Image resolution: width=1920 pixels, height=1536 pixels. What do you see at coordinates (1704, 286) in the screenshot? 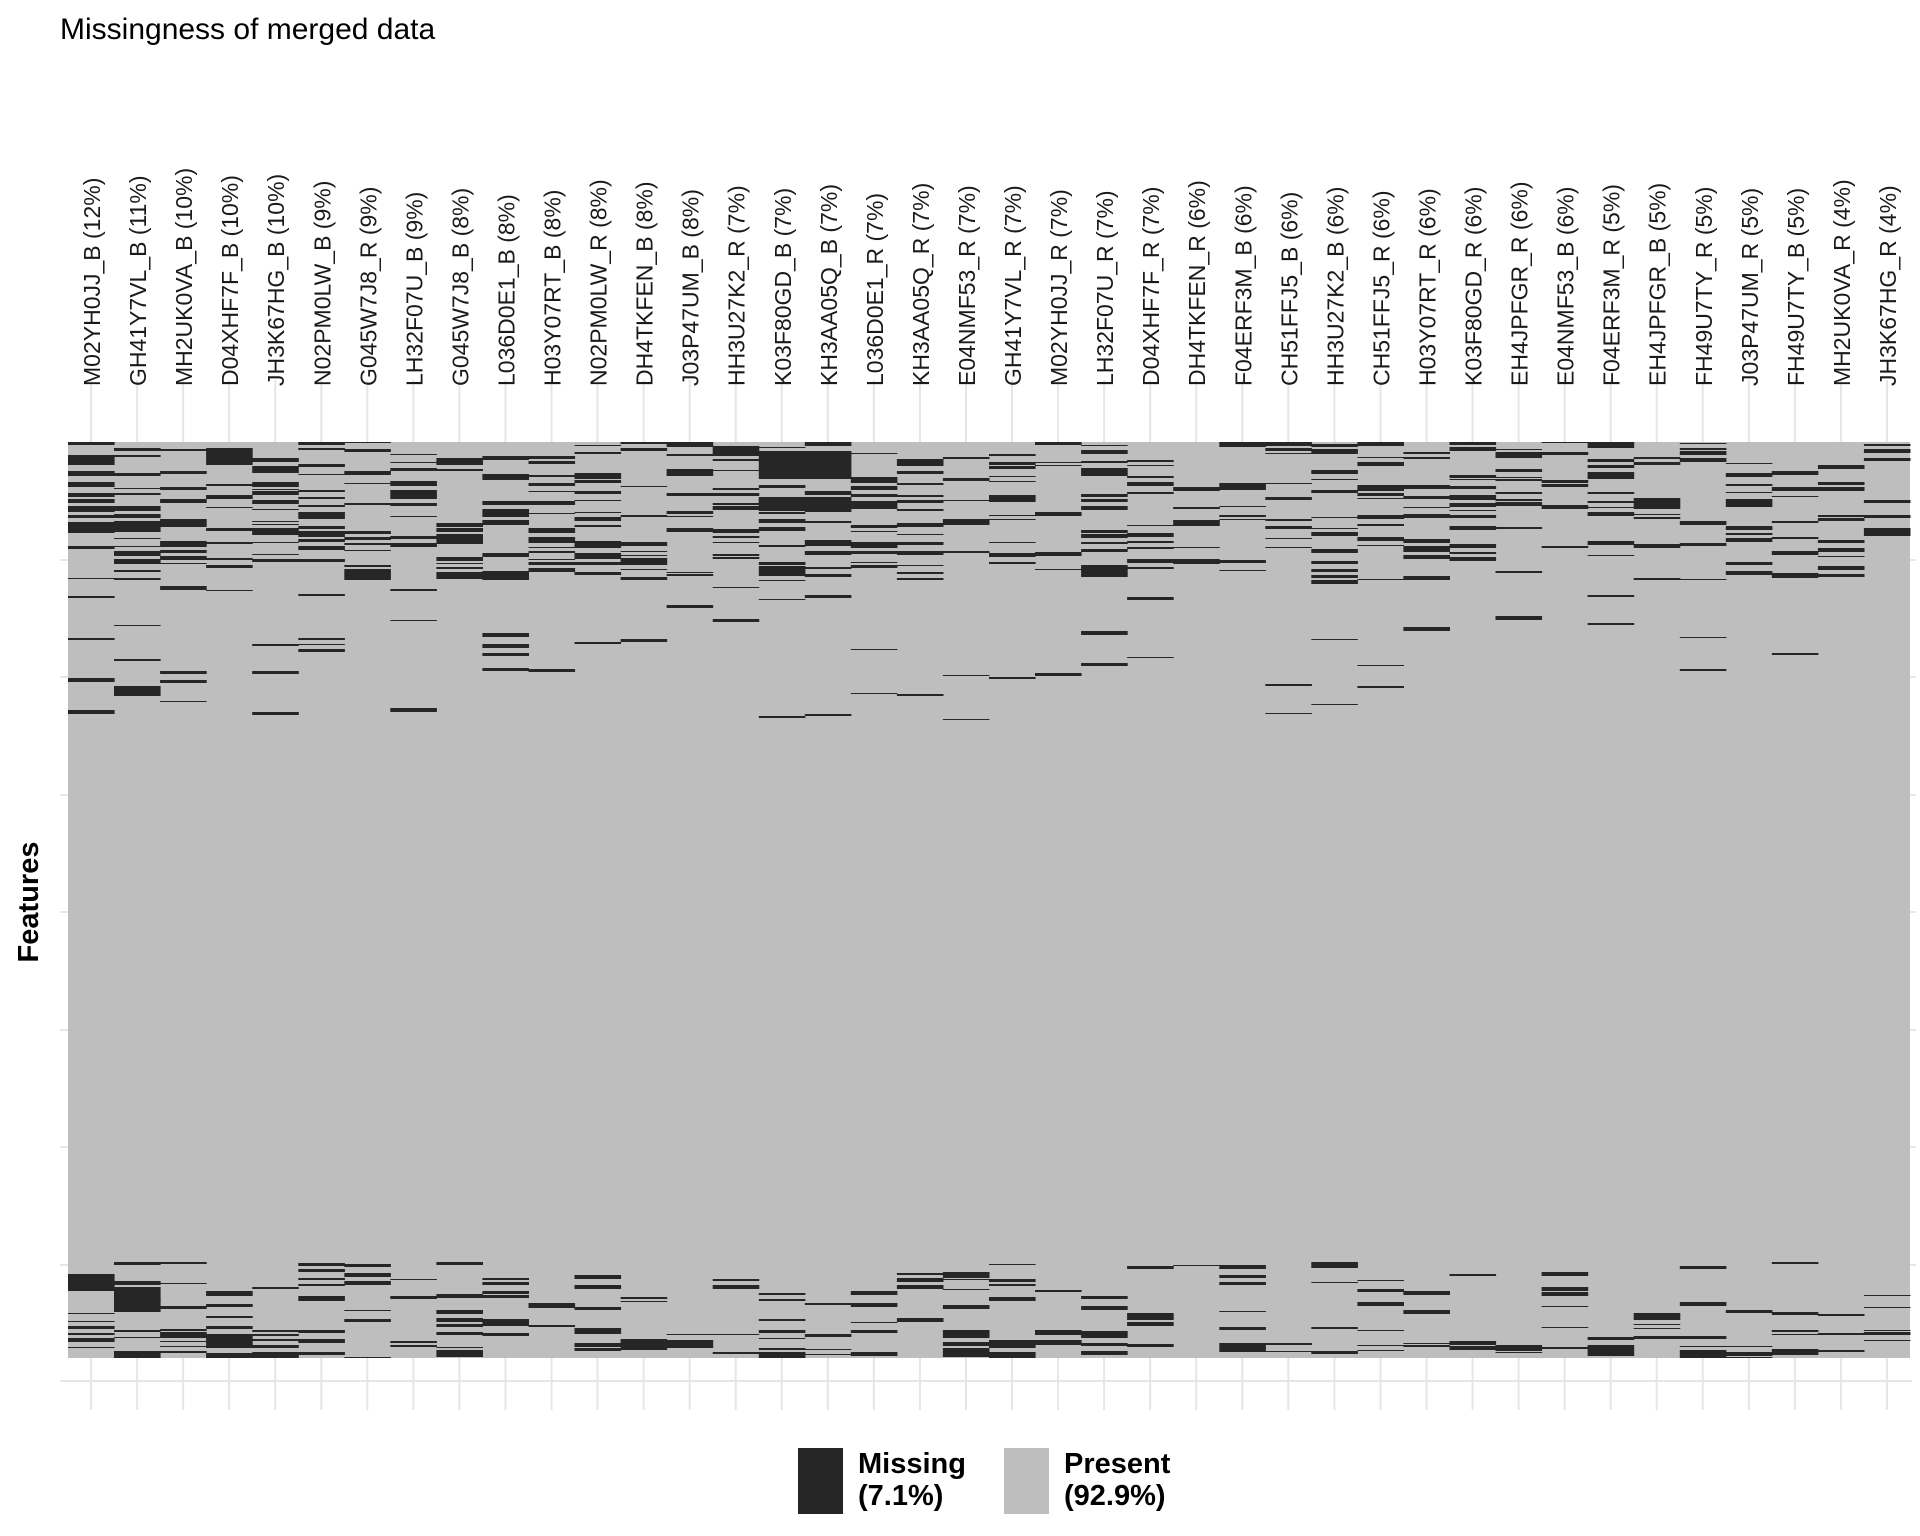
I see `x-tick-label: FH49U7TY_R (5%)` at bounding box center [1704, 286].